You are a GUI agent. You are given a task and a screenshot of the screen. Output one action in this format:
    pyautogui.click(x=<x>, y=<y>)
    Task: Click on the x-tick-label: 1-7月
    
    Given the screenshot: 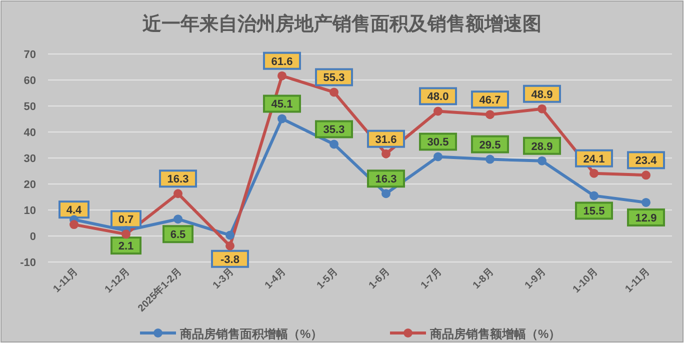 What is the action you would take?
    pyautogui.click(x=431, y=279)
    